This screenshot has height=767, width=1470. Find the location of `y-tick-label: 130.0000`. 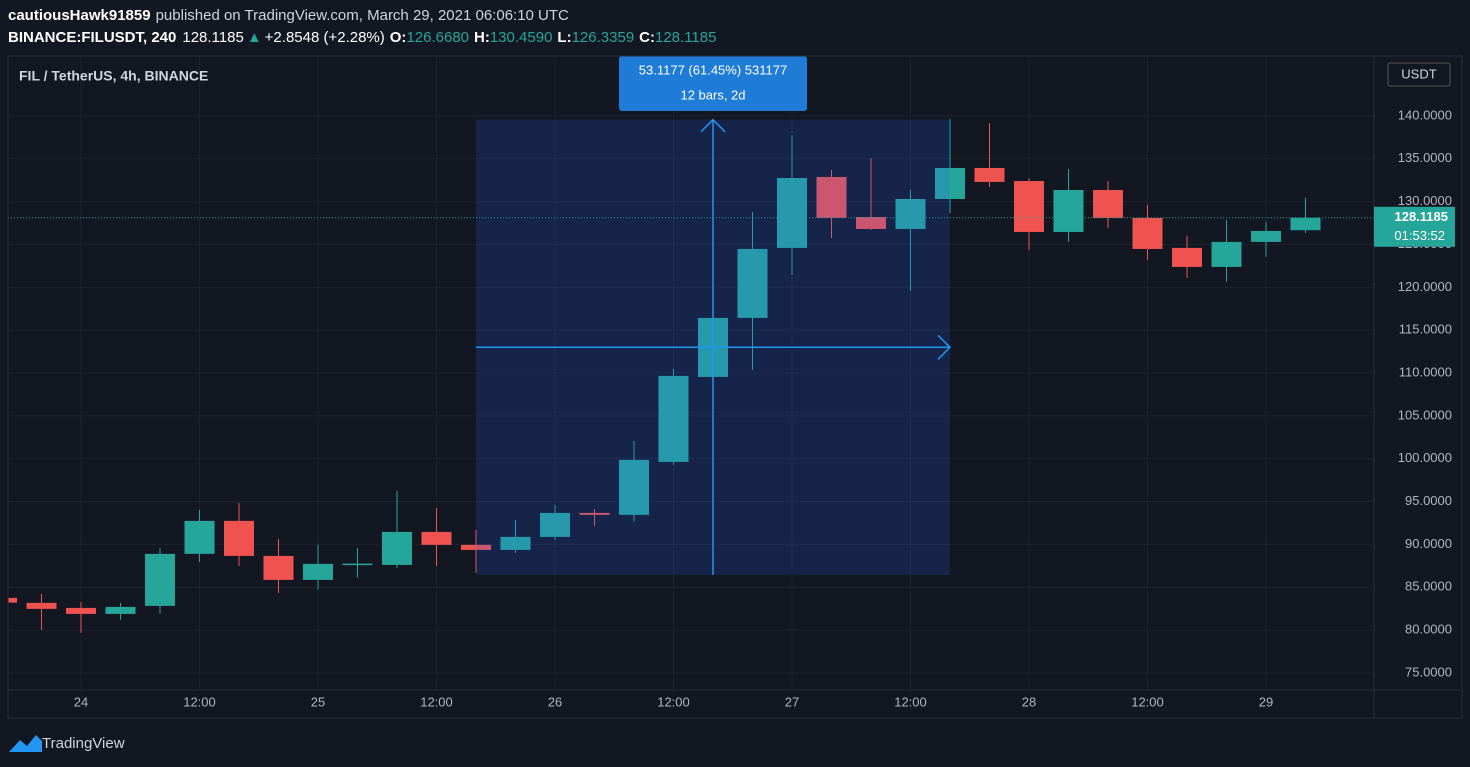

y-tick-label: 130.0000 is located at coordinates (1425, 200).